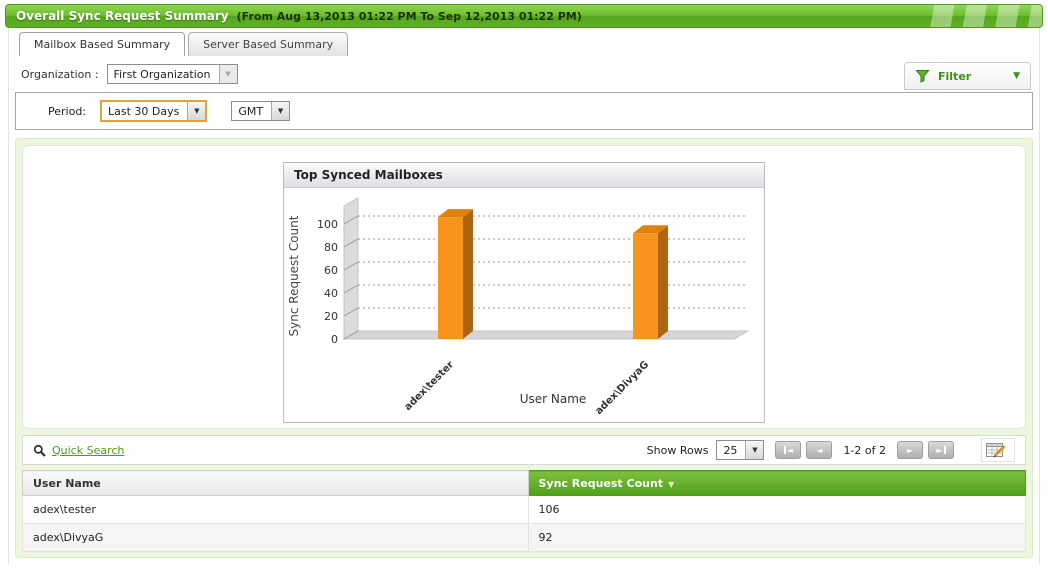 Image resolution: width=1048 pixels, height=577 pixels. Describe the element at coordinates (122, 16) in the screenshot. I see `page-title: Overall Sync Request Summary` at that location.